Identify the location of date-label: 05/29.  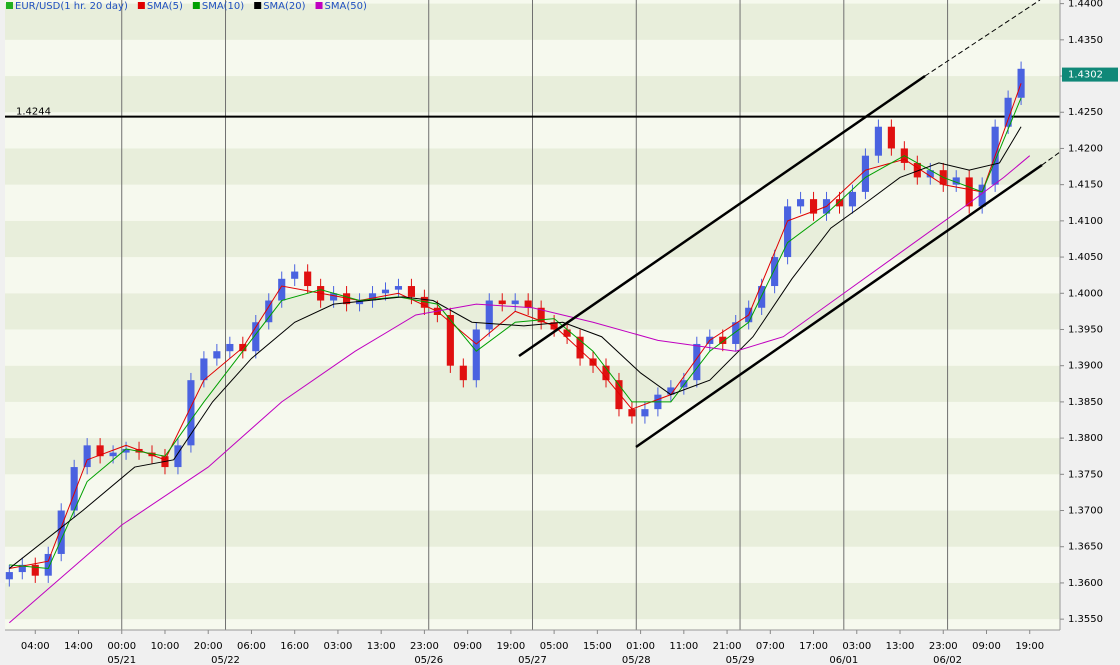
(740, 660).